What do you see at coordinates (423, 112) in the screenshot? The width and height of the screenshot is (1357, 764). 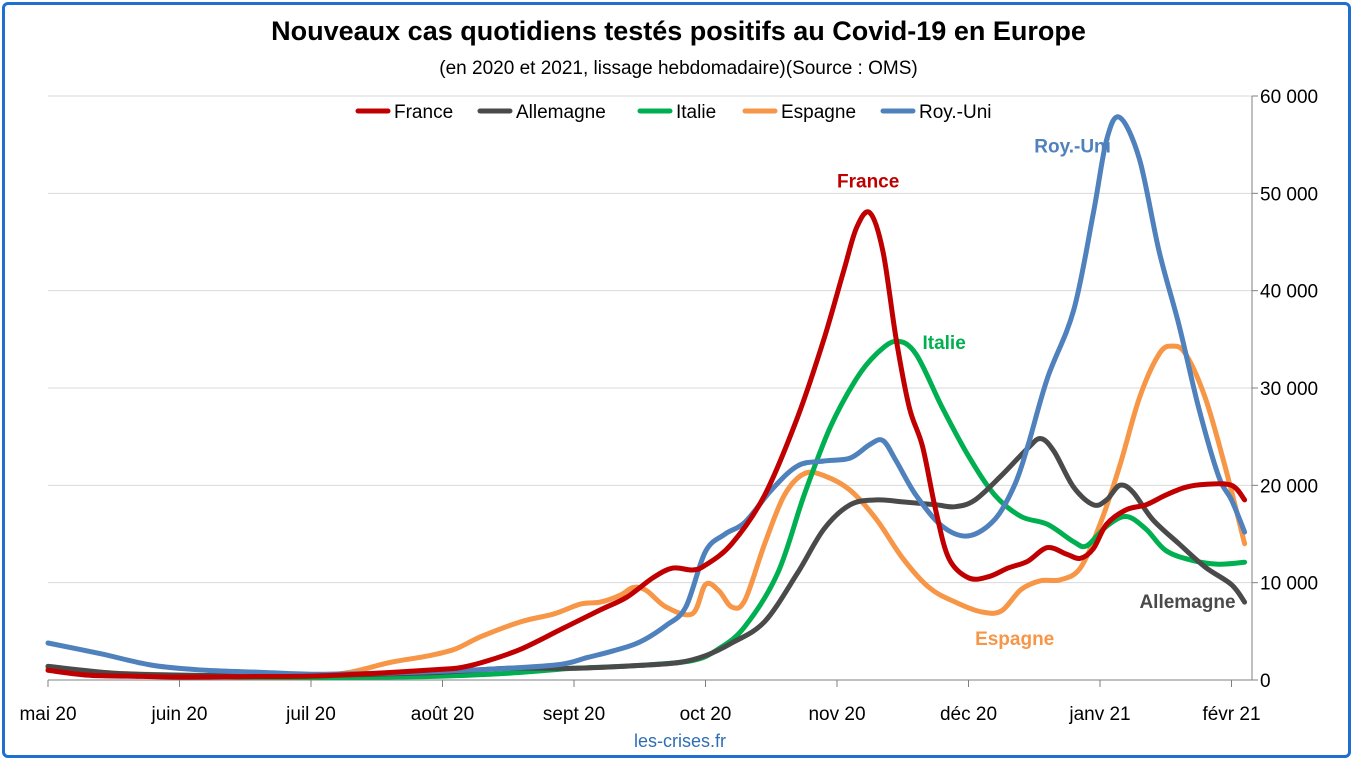 I see `legend-label: France` at bounding box center [423, 112].